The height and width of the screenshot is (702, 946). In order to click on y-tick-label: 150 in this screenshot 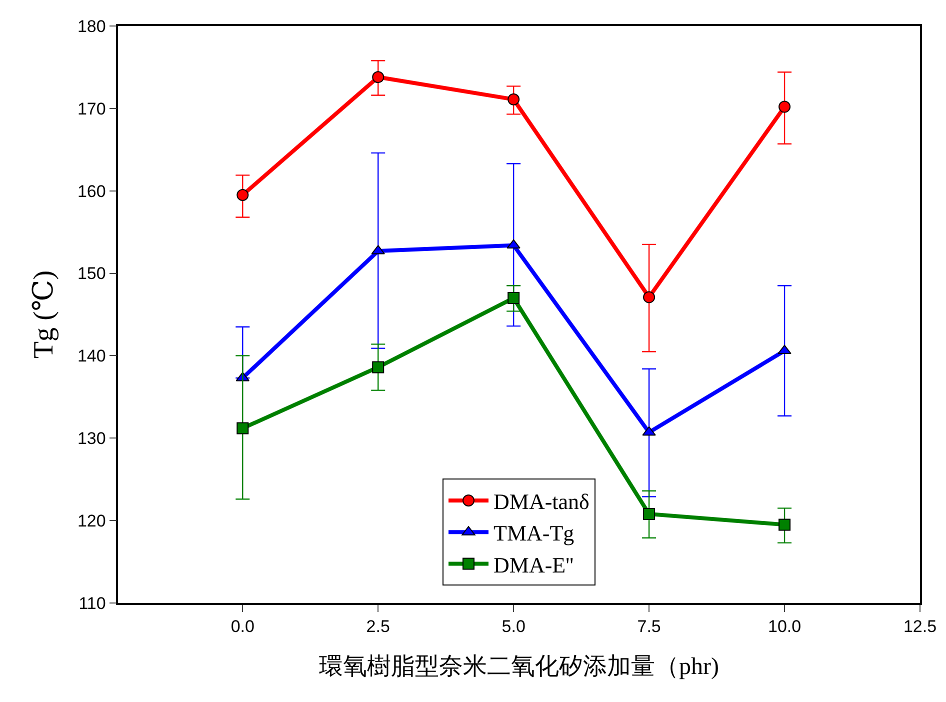, I will do `click(91, 274)`.